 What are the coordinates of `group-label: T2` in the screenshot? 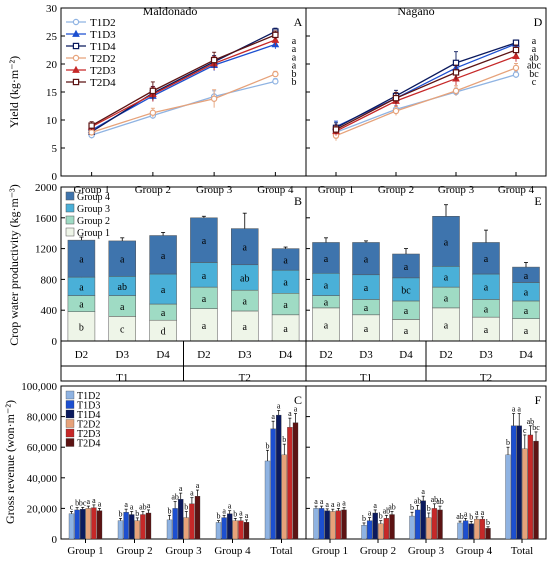 It's located at (245, 378).